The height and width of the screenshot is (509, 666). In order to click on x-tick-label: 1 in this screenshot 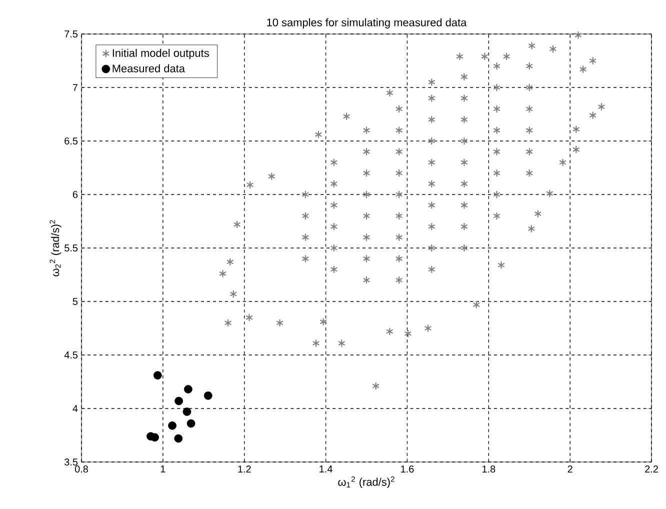, I will do `click(163, 469)`.